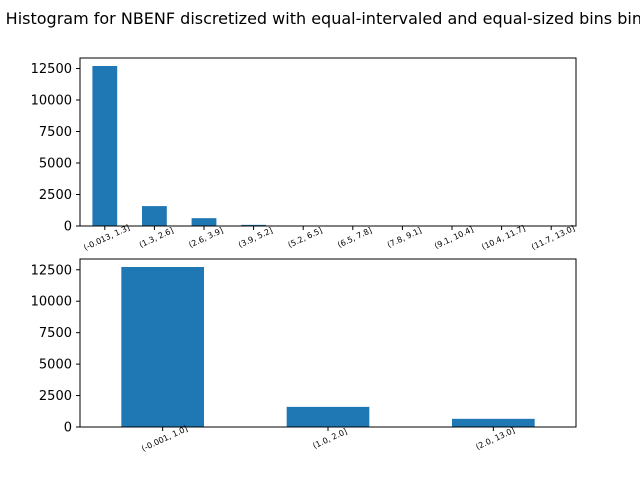 The image size is (640, 480). What do you see at coordinates (106, 237) in the screenshot?
I see `x-tick-label: (-0.013, 1.3]` at bounding box center [106, 237].